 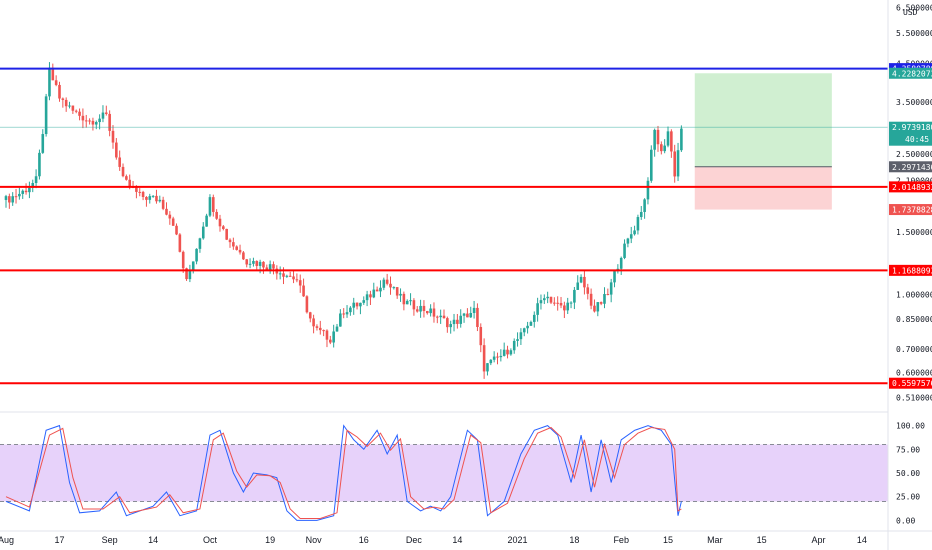 What do you see at coordinates (912, 383) in the screenshot?
I see `level-badge-text: 0.55975769` at bounding box center [912, 383].